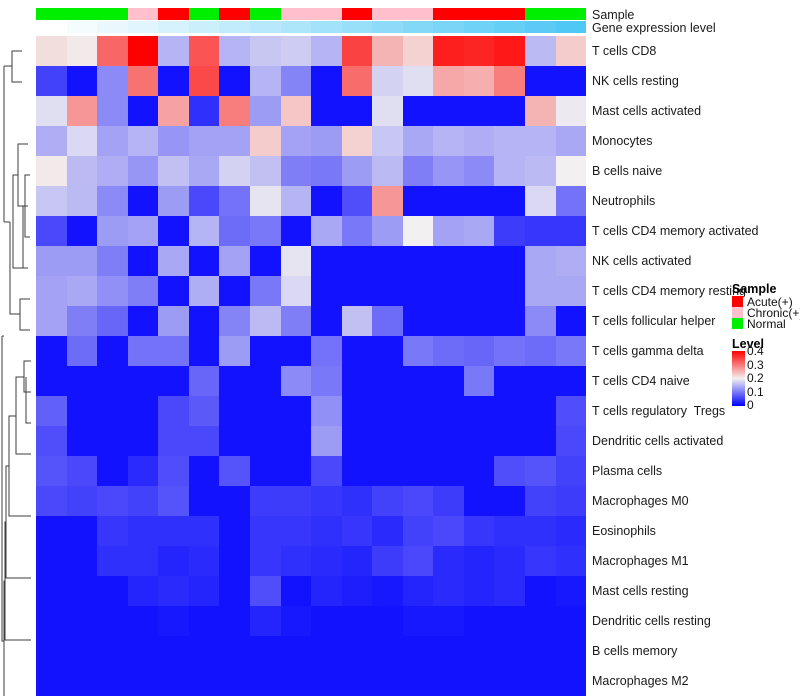 This screenshot has height=700, width=800. What do you see at coordinates (669, 290) in the screenshot?
I see `row-label: T cells CD4 memory resting` at bounding box center [669, 290].